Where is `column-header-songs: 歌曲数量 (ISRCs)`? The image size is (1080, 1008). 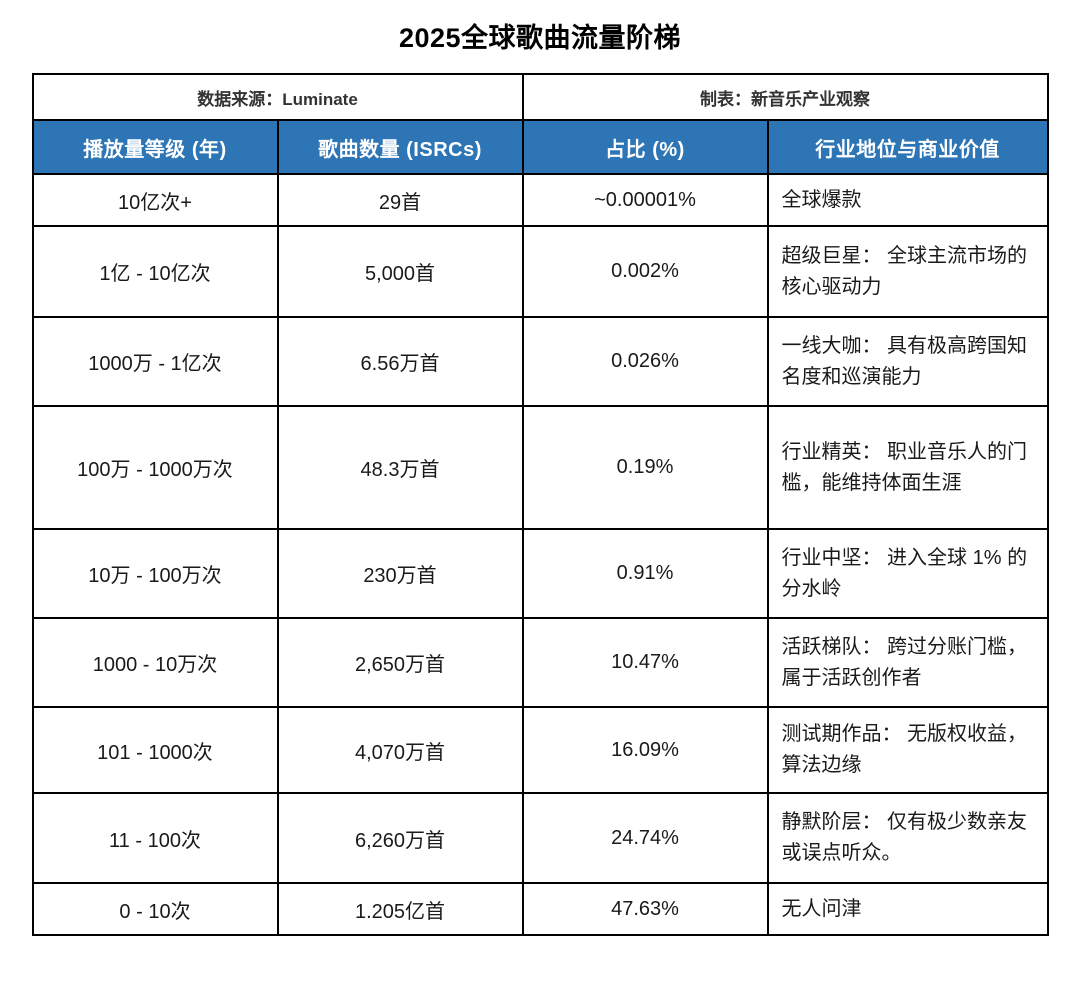 column-header-songs: 歌曲数量 (ISRCs) is located at coordinates (400, 147).